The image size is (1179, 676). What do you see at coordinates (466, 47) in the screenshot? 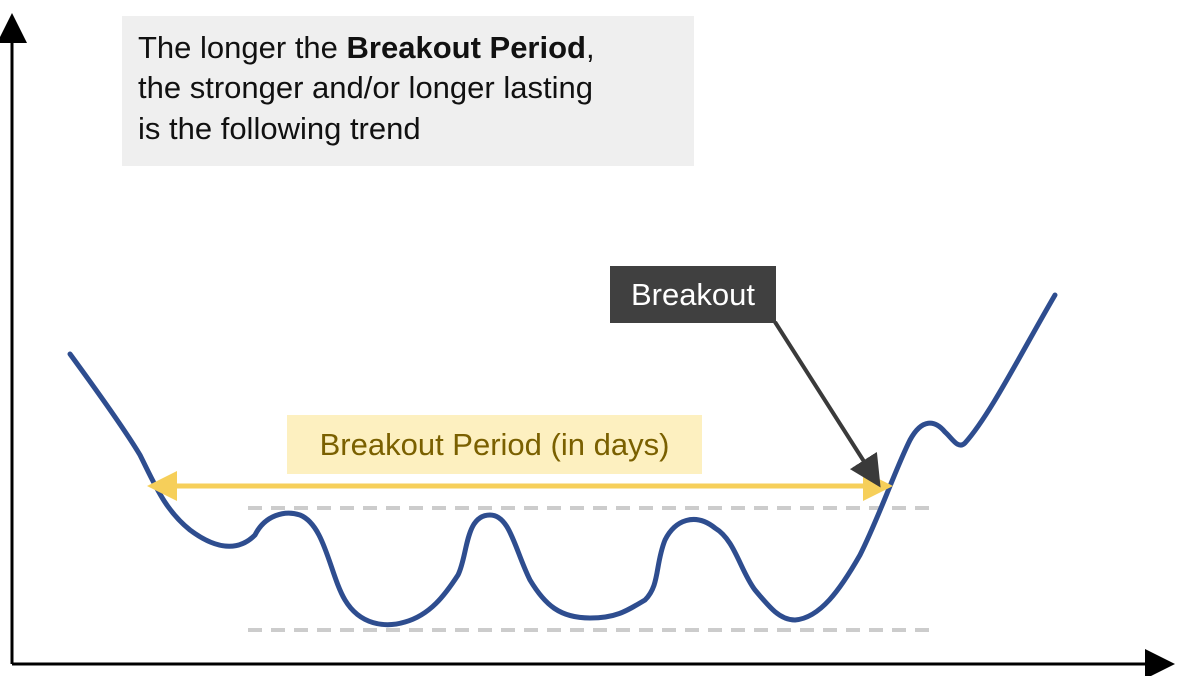
I see `note-bold-term: Breakout Period` at bounding box center [466, 47].